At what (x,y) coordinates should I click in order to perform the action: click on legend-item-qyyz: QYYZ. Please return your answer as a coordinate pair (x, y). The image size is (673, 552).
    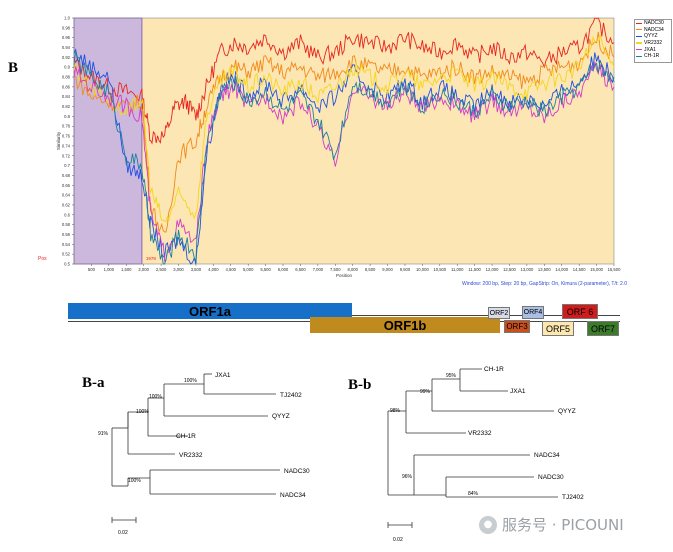
    Looking at the image, I should click on (653, 36).